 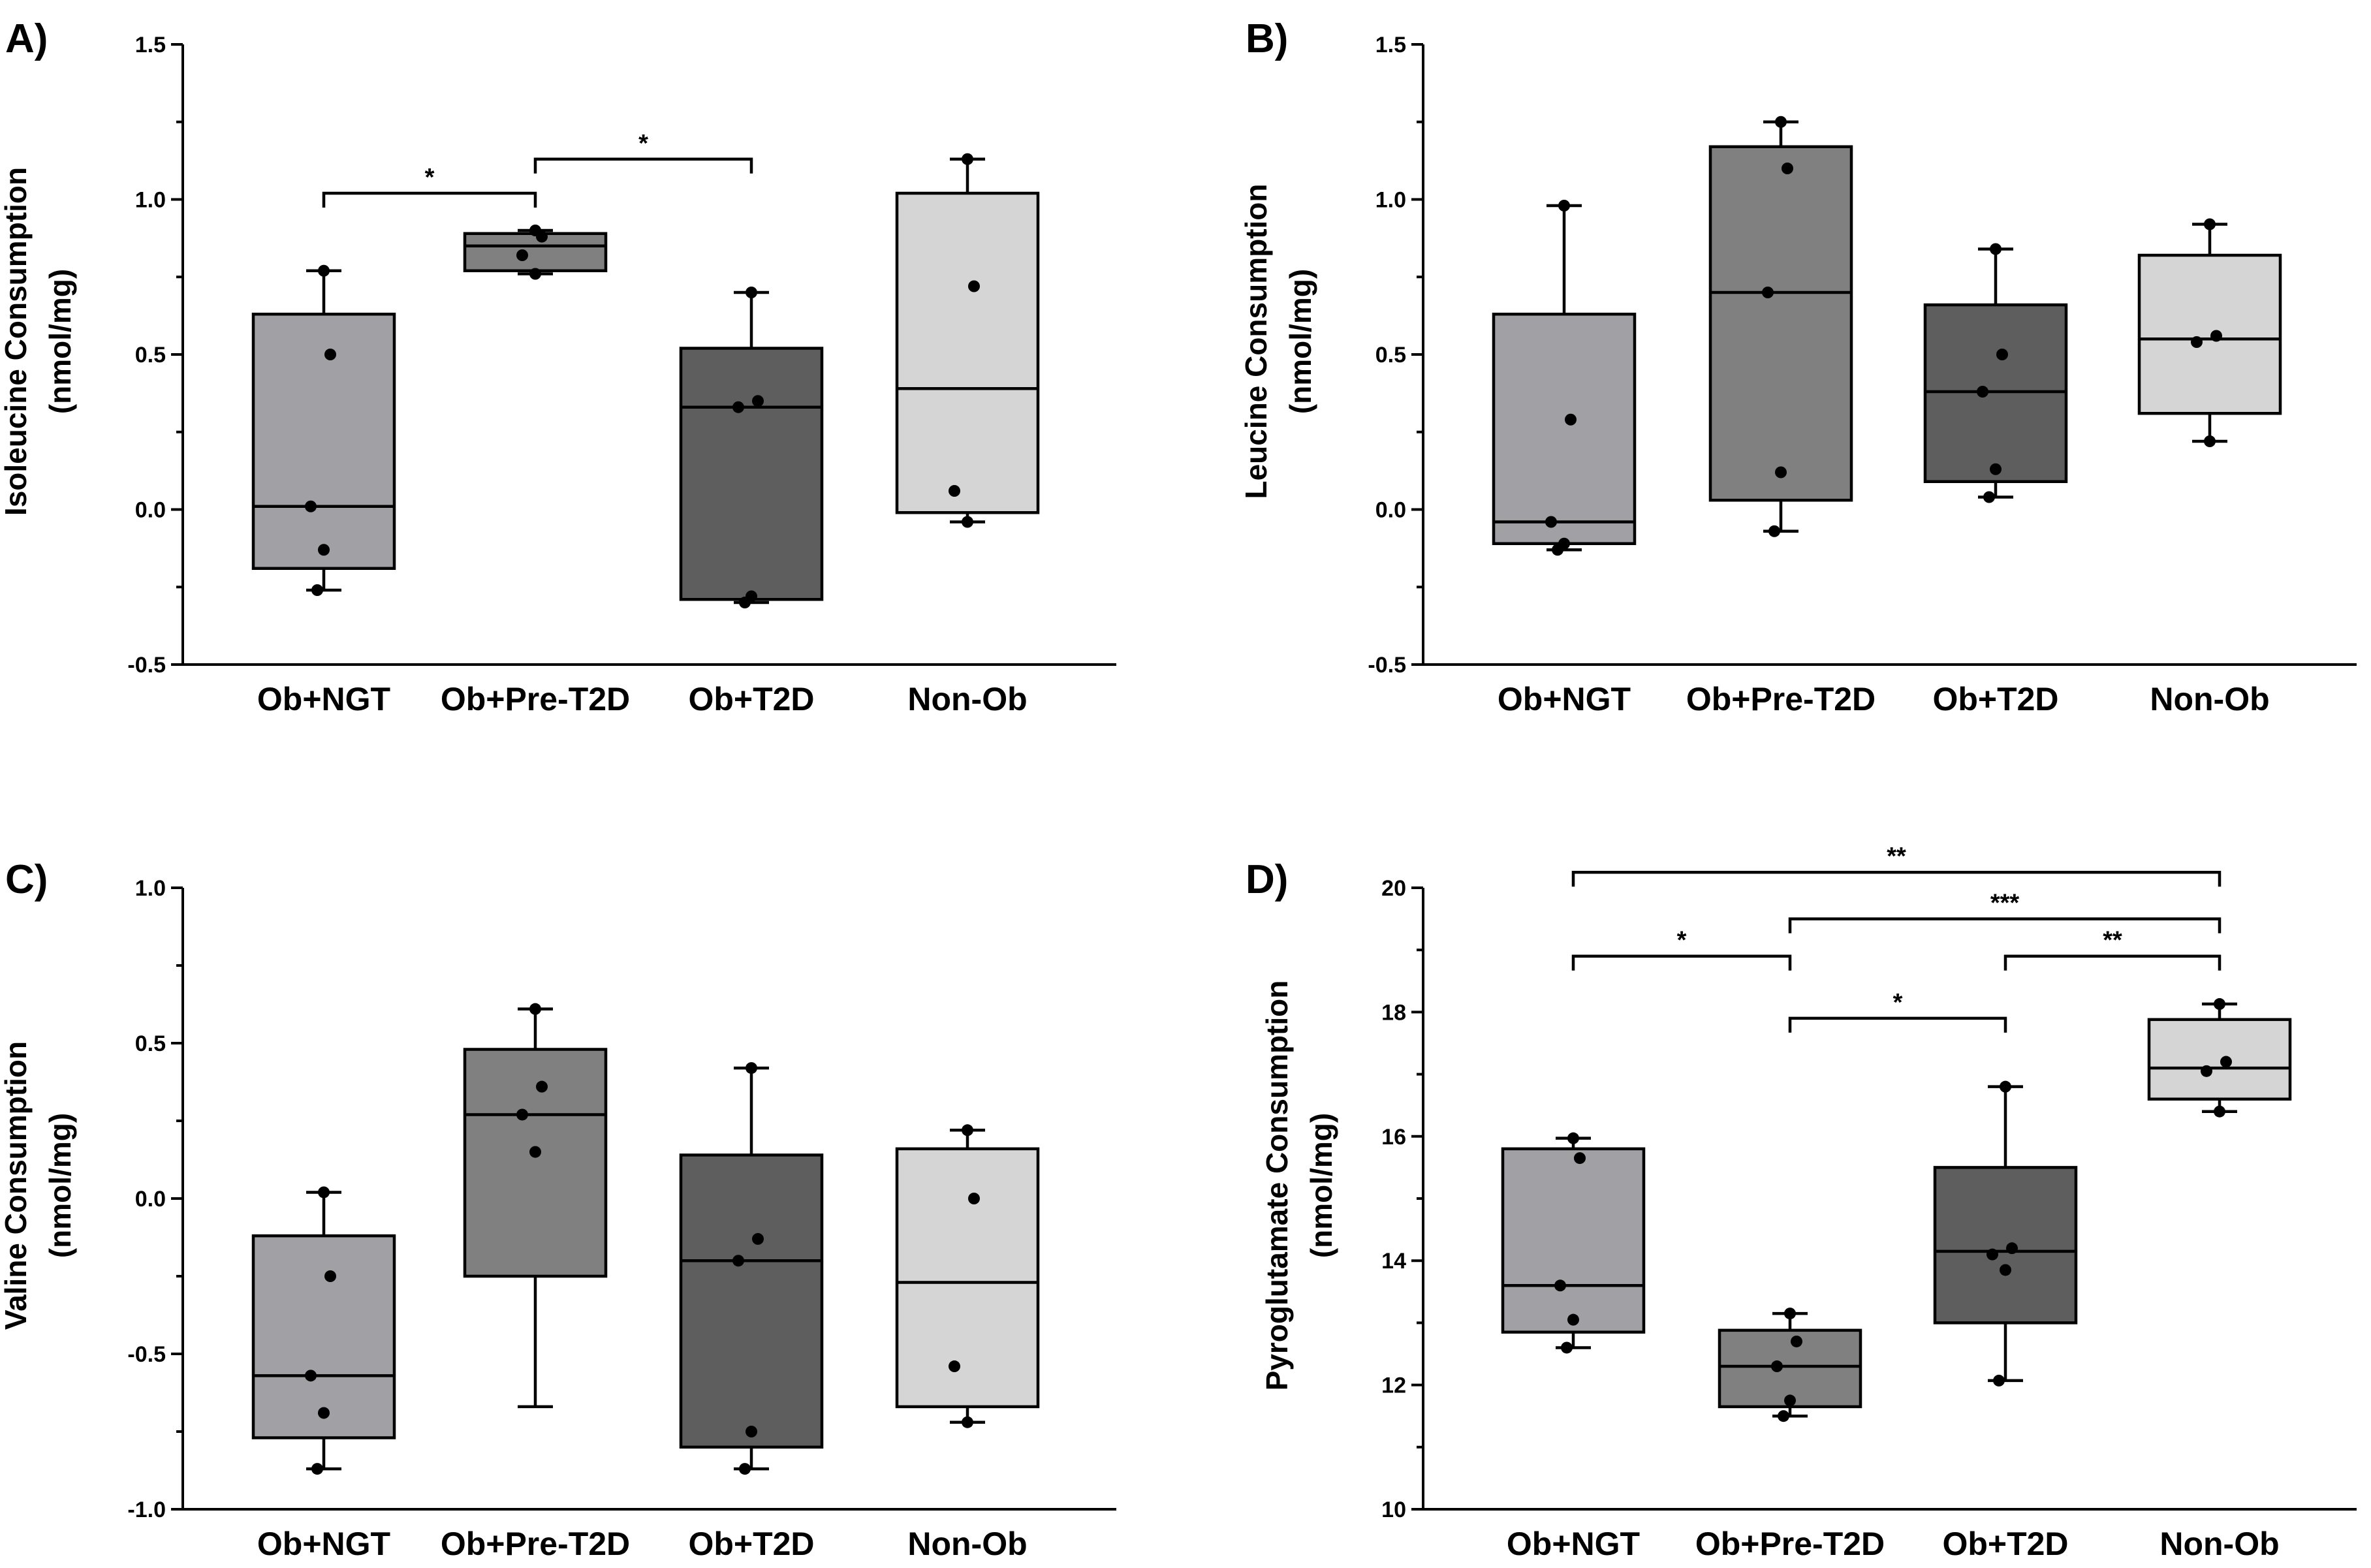 What do you see at coordinates (150, 1199) in the screenshot?
I see `y-tick-label: 0.0` at bounding box center [150, 1199].